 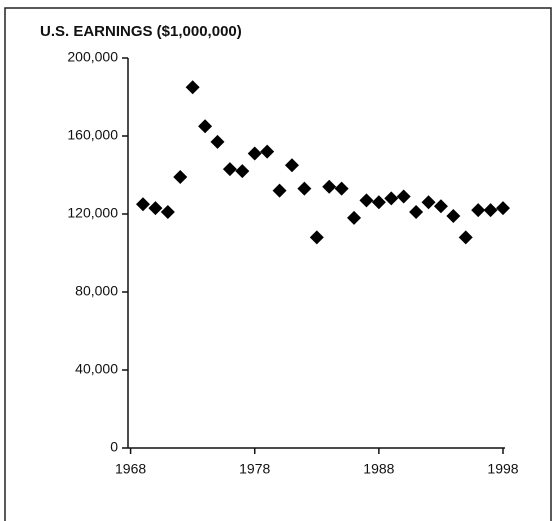 What do you see at coordinates (92, 213) in the screenshot?
I see `y-tick-label: 120,000` at bounding box center [92, 213].